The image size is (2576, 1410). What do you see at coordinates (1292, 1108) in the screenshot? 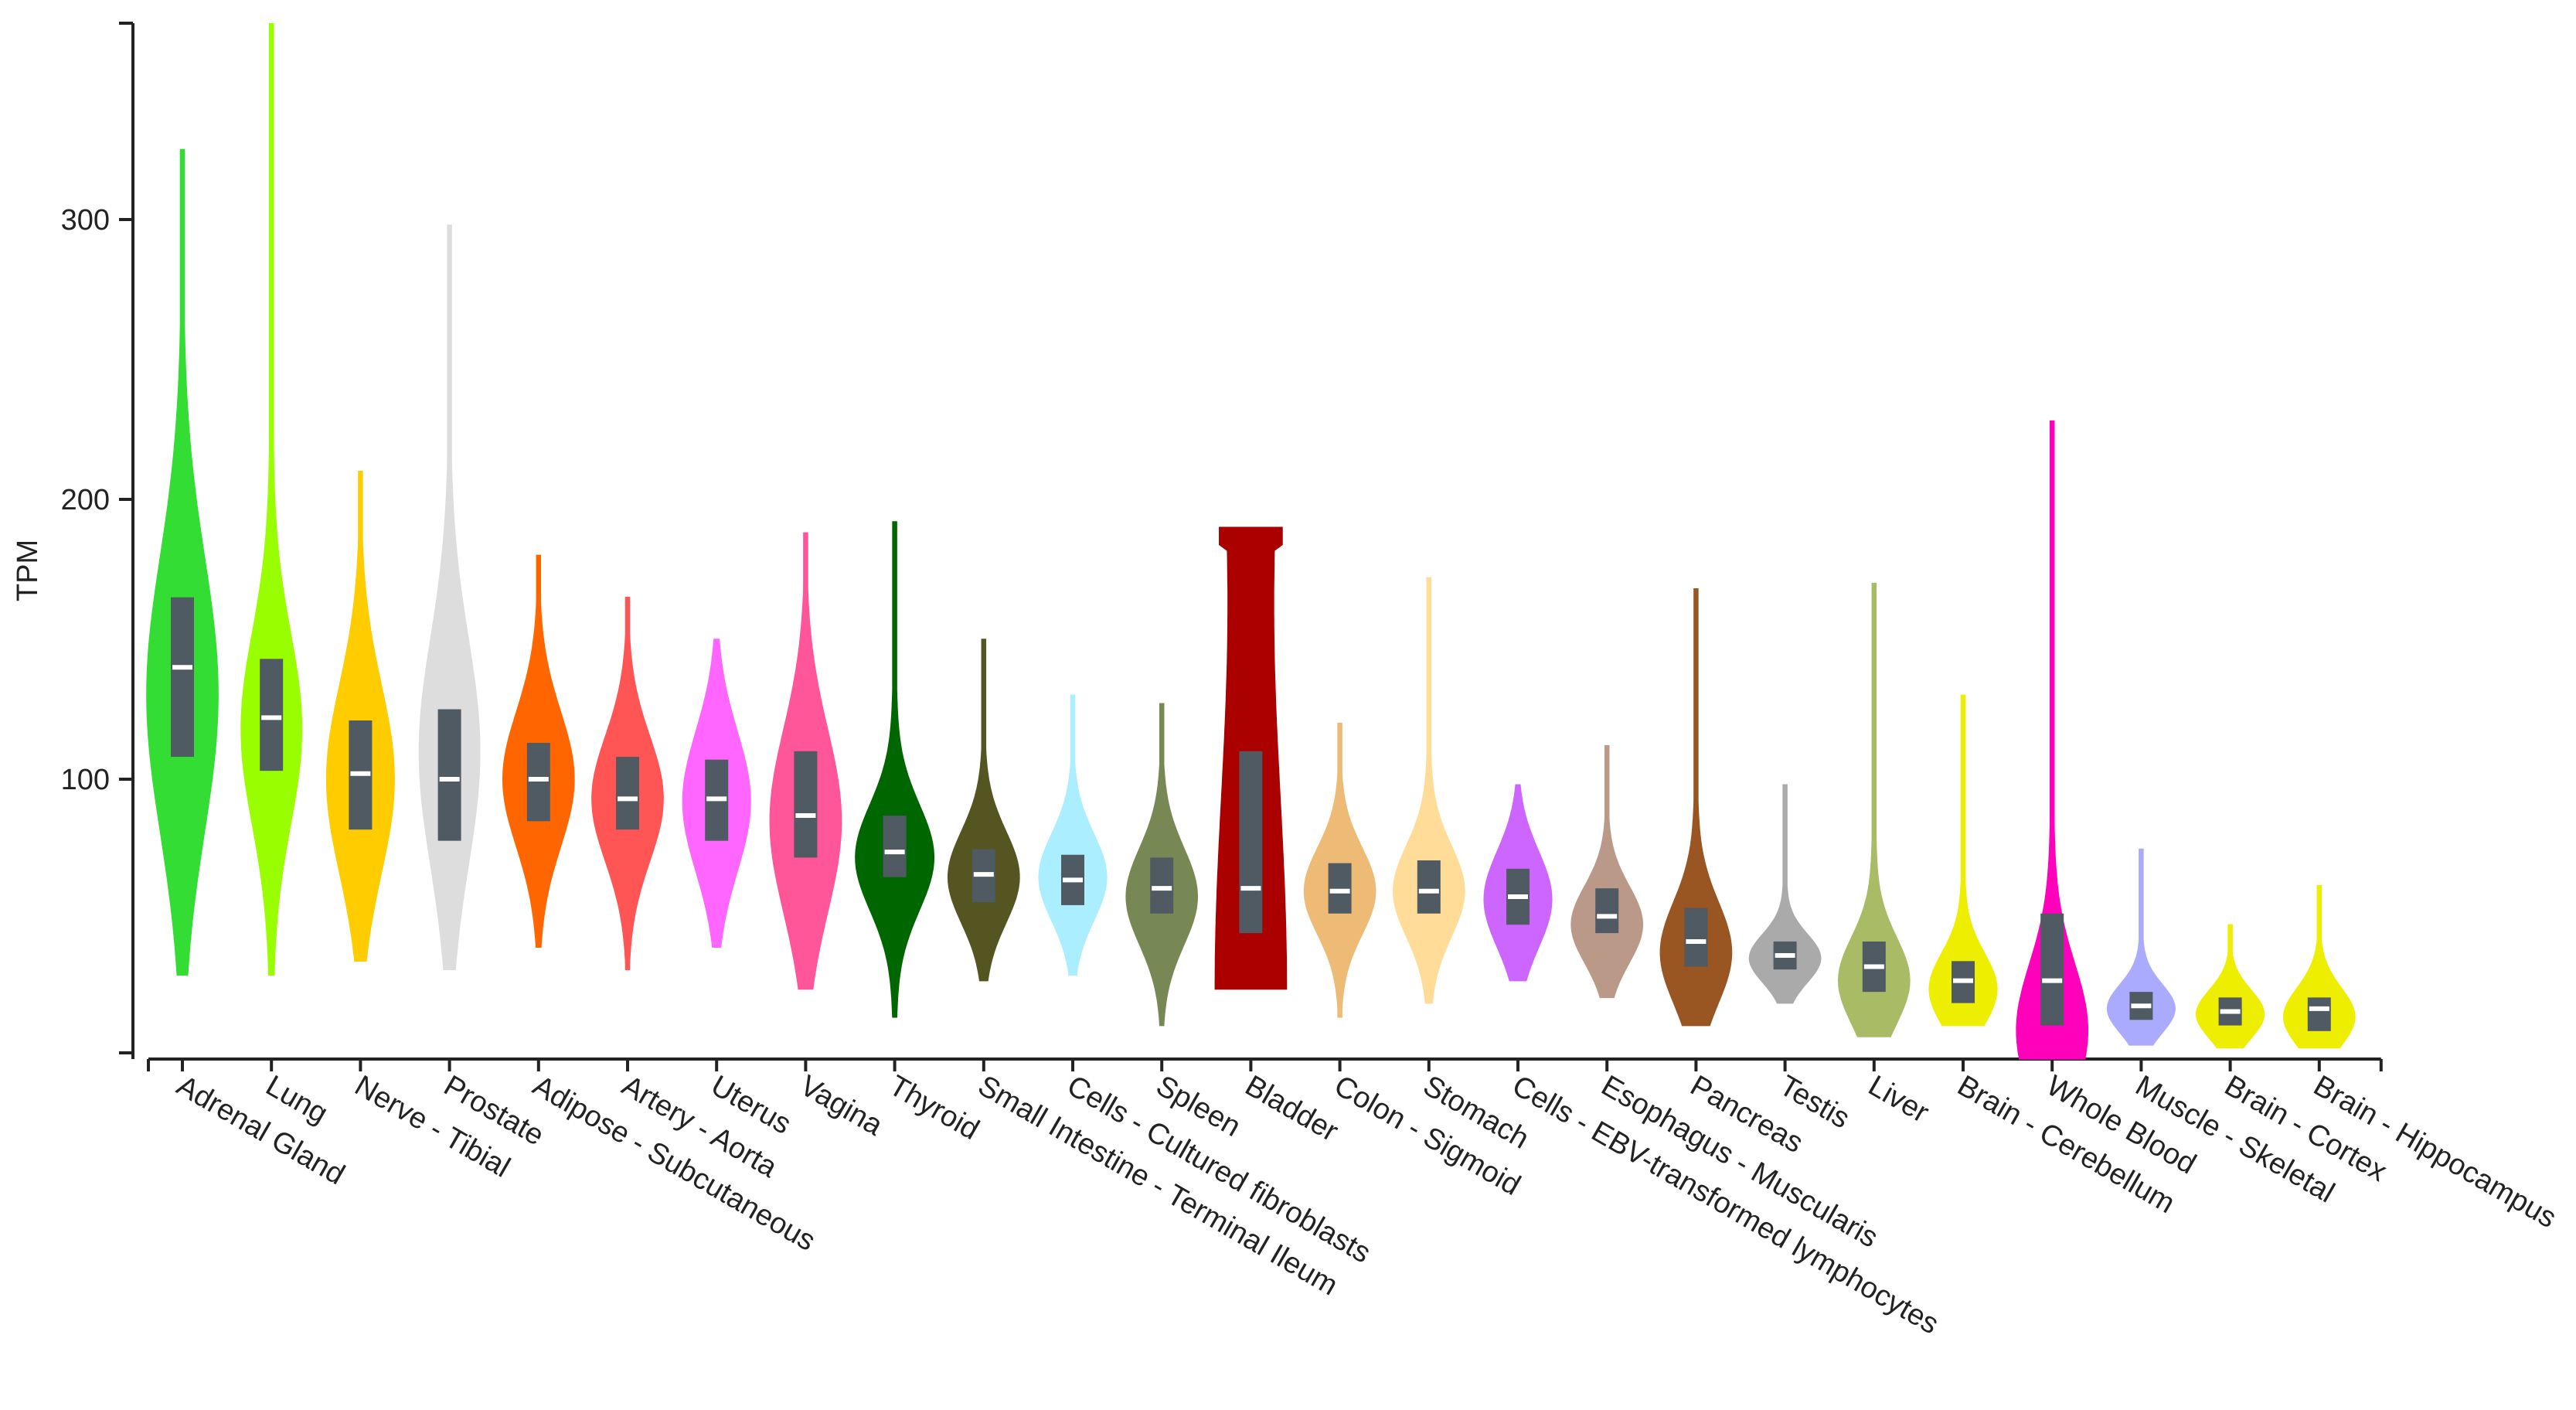
I see `category-label: Bladder` at bounding box center [1292, 1108].